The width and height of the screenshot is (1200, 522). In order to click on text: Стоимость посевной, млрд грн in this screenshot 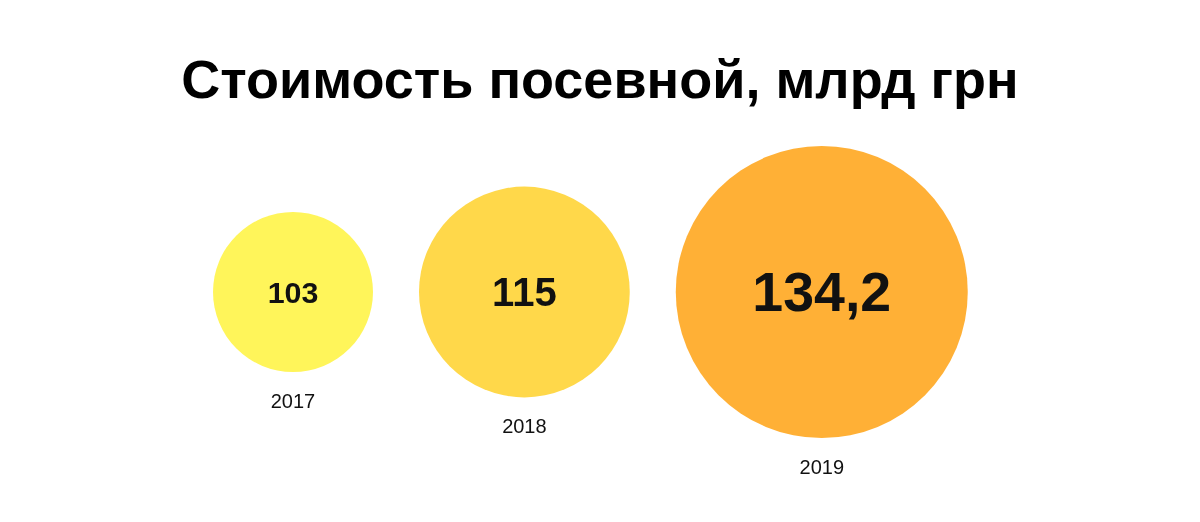, I will do `click(600, 79)`.